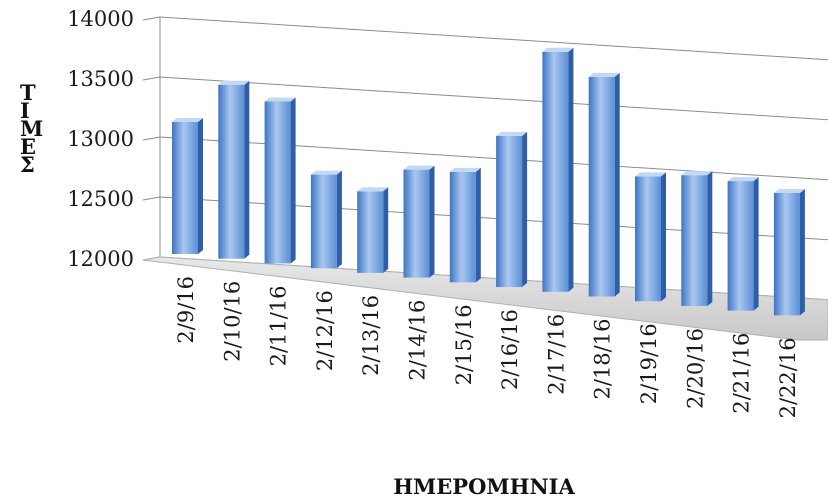 This screenshot has height=502, width=828. What do you see at coordinates (100, 79) in the screenshot?
I see `y-tick-label: 13500` at bounding box center [100, 79].